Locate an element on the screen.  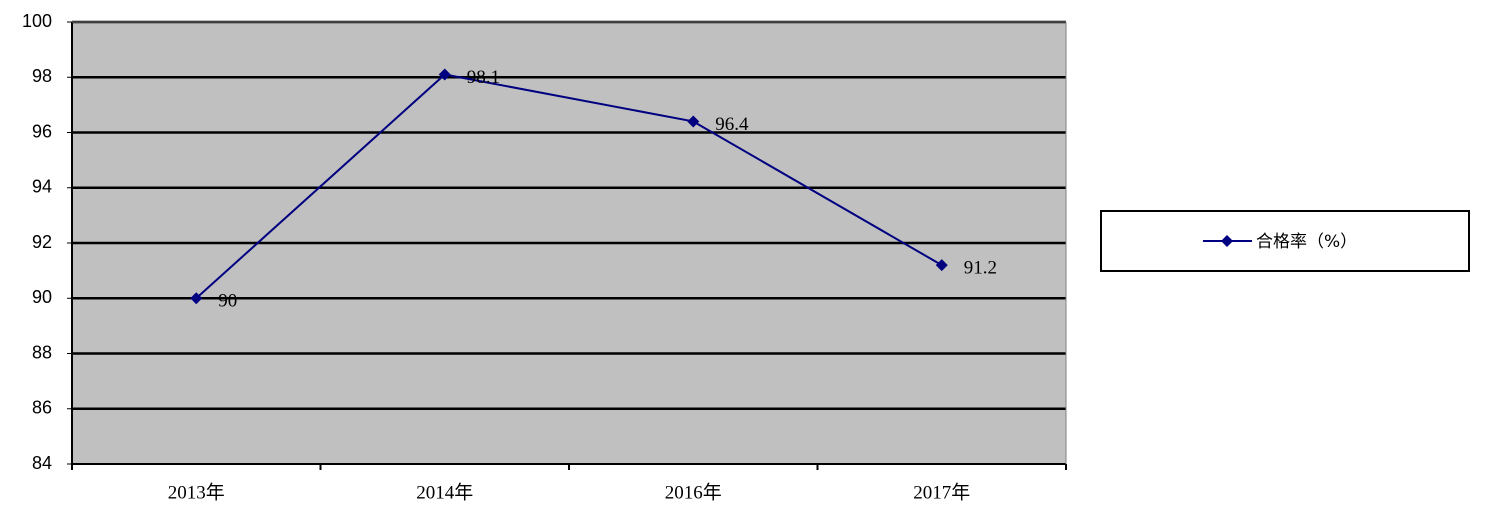
y-tick-label: 96 is located at coordinates (42, 131).